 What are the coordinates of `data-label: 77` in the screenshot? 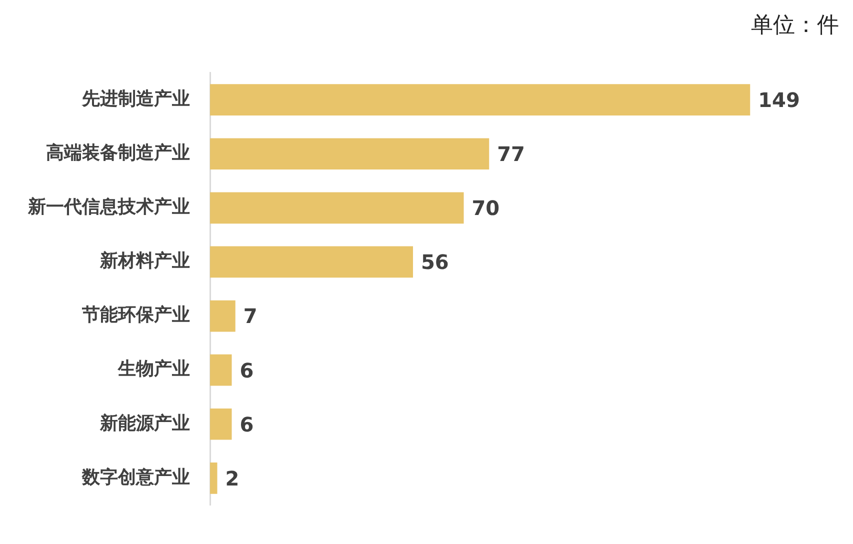 It's located at (511, 154).